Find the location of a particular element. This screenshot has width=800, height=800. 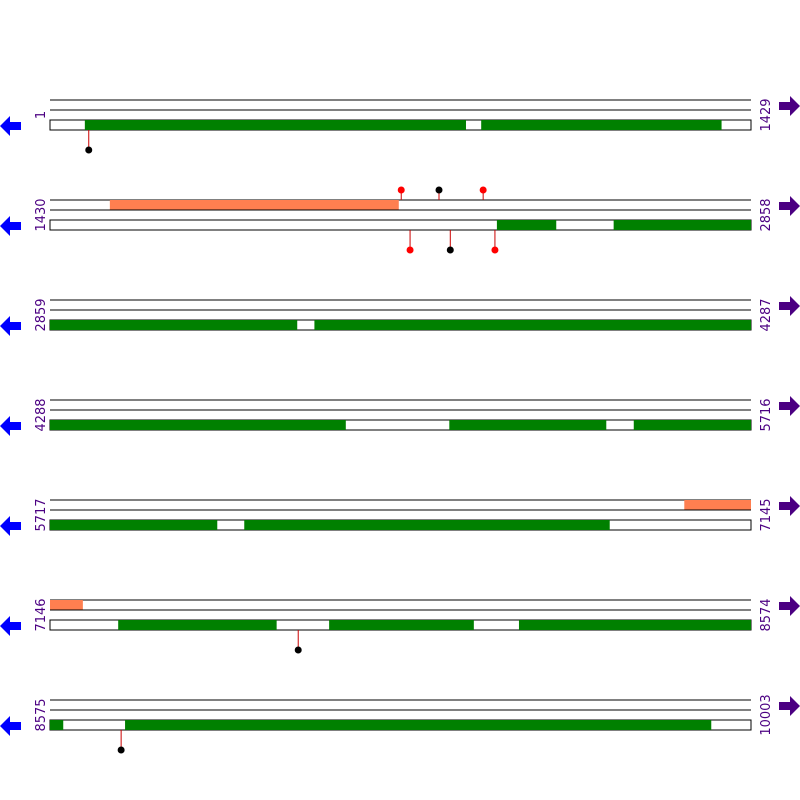

row-start-coordinate: 4288 is located at coordinates (41, 414).